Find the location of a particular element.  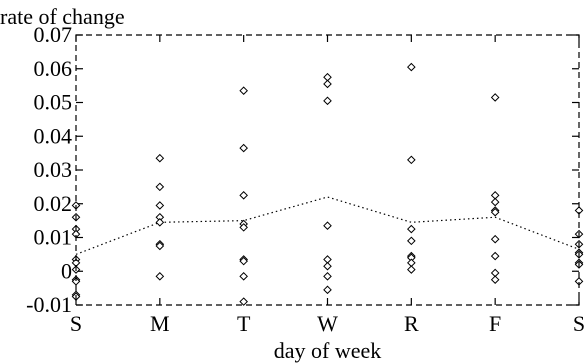

x-tick-label: F is located at coordinates (495, 323).